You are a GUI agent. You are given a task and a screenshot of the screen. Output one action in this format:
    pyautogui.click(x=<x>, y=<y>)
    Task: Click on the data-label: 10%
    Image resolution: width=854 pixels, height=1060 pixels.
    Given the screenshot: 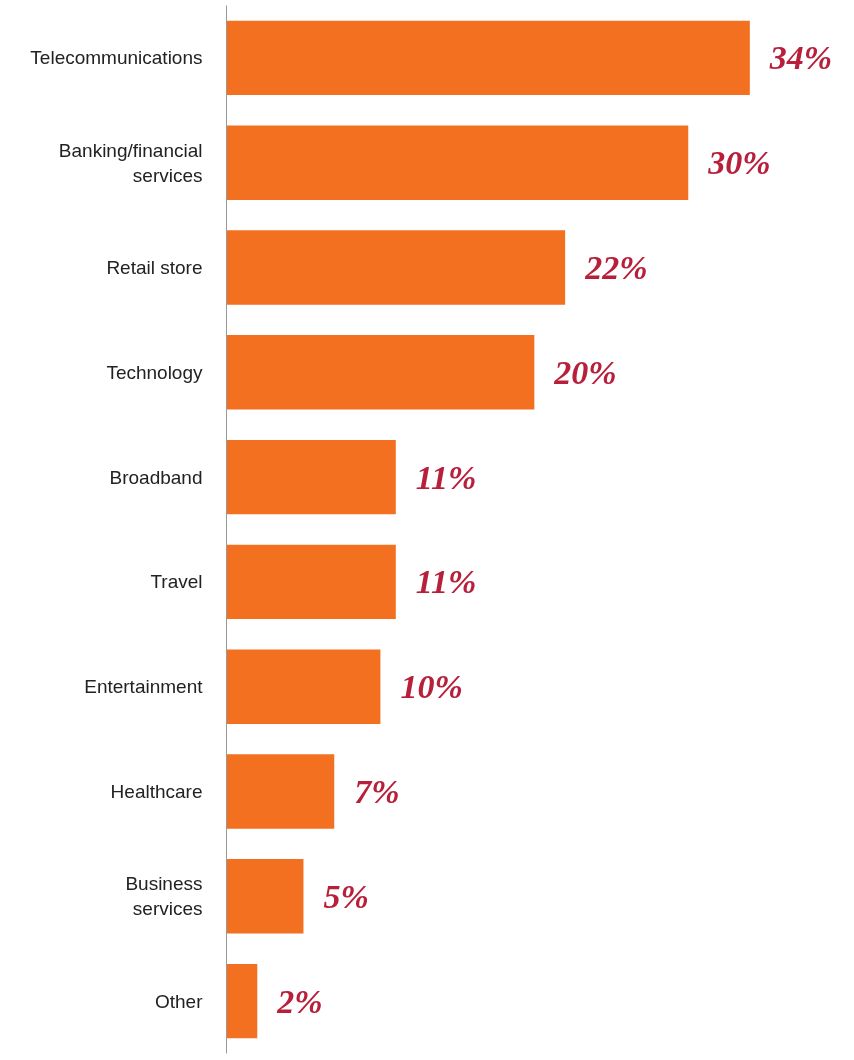 What is the action you would take?
    pyautogui.click(x=431, y=687)
    